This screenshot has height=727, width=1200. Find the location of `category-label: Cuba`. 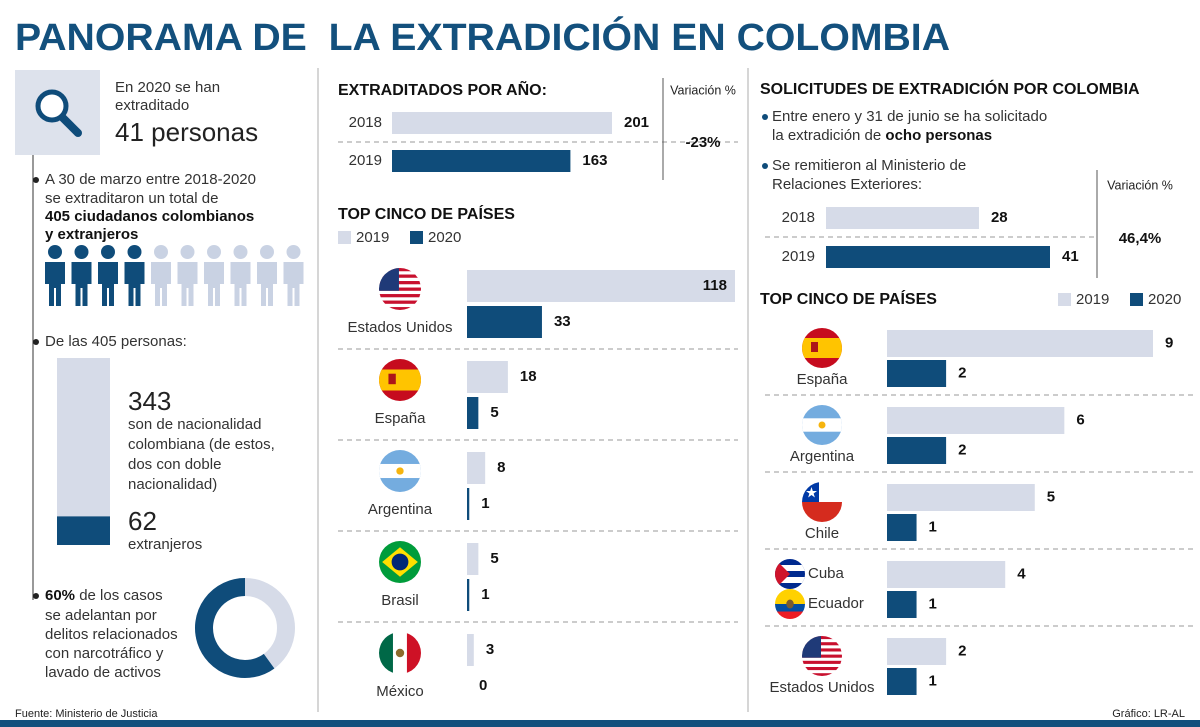

category-label: Cuba is located at coordinates (826, 573).